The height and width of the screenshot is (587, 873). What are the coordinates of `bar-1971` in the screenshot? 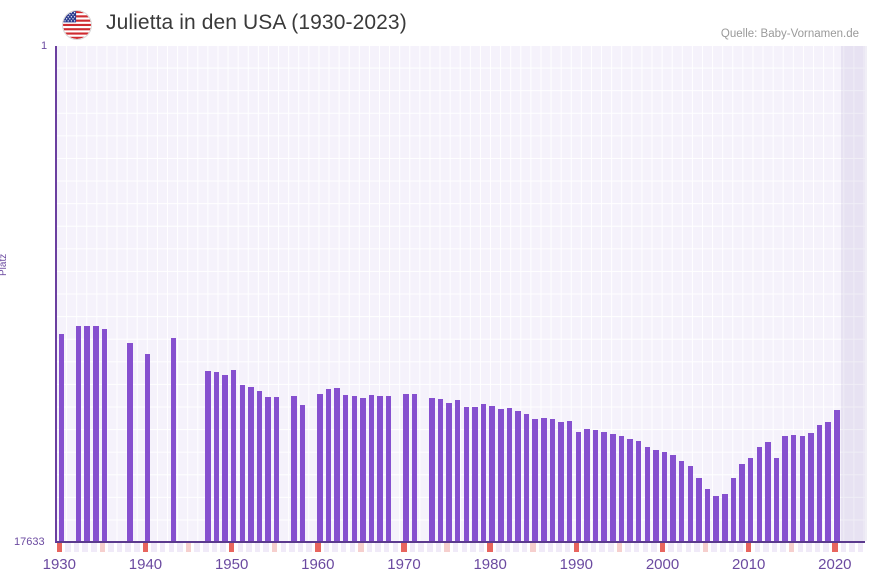 It's located at (414, 467).